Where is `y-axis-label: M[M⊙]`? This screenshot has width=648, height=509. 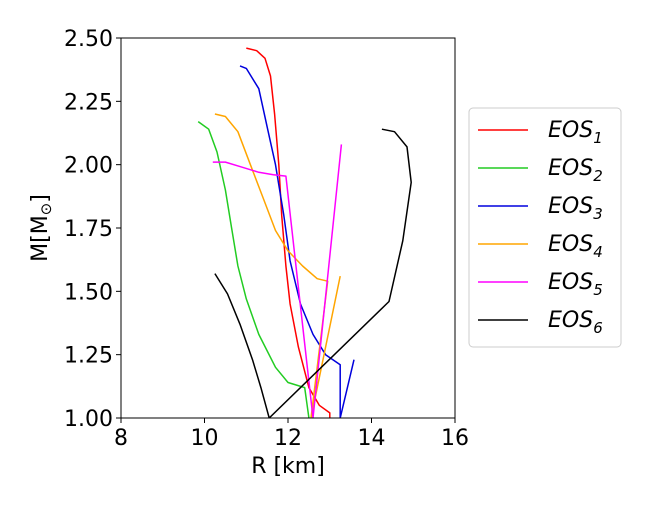
y-axis-label: M[M⊙] is located at coordinates (41, 228).